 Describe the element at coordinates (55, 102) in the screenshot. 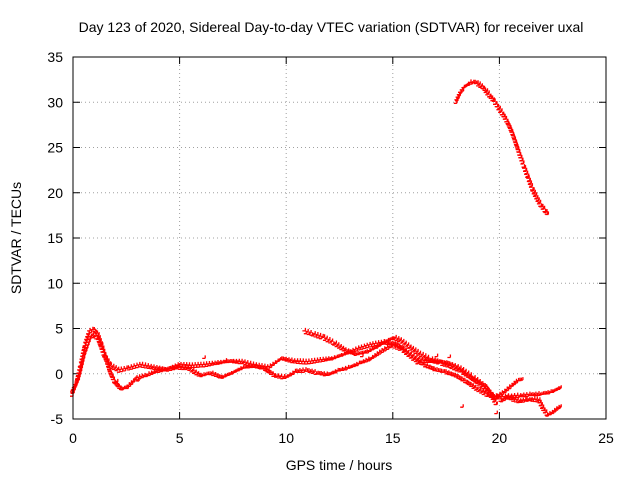

I see `y-tick-label-7: 30` at that location.